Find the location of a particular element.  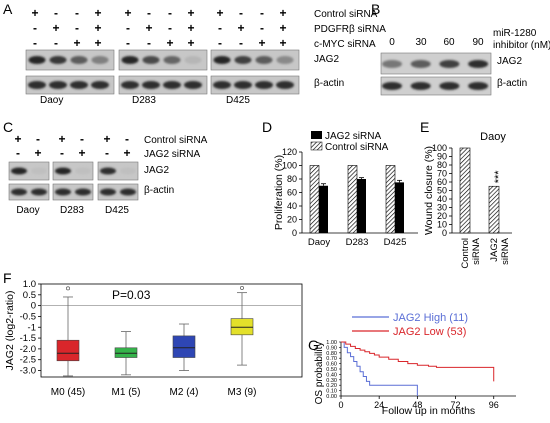

chart-g-x-tick-label: 96 is located at coordinates (494, 405).